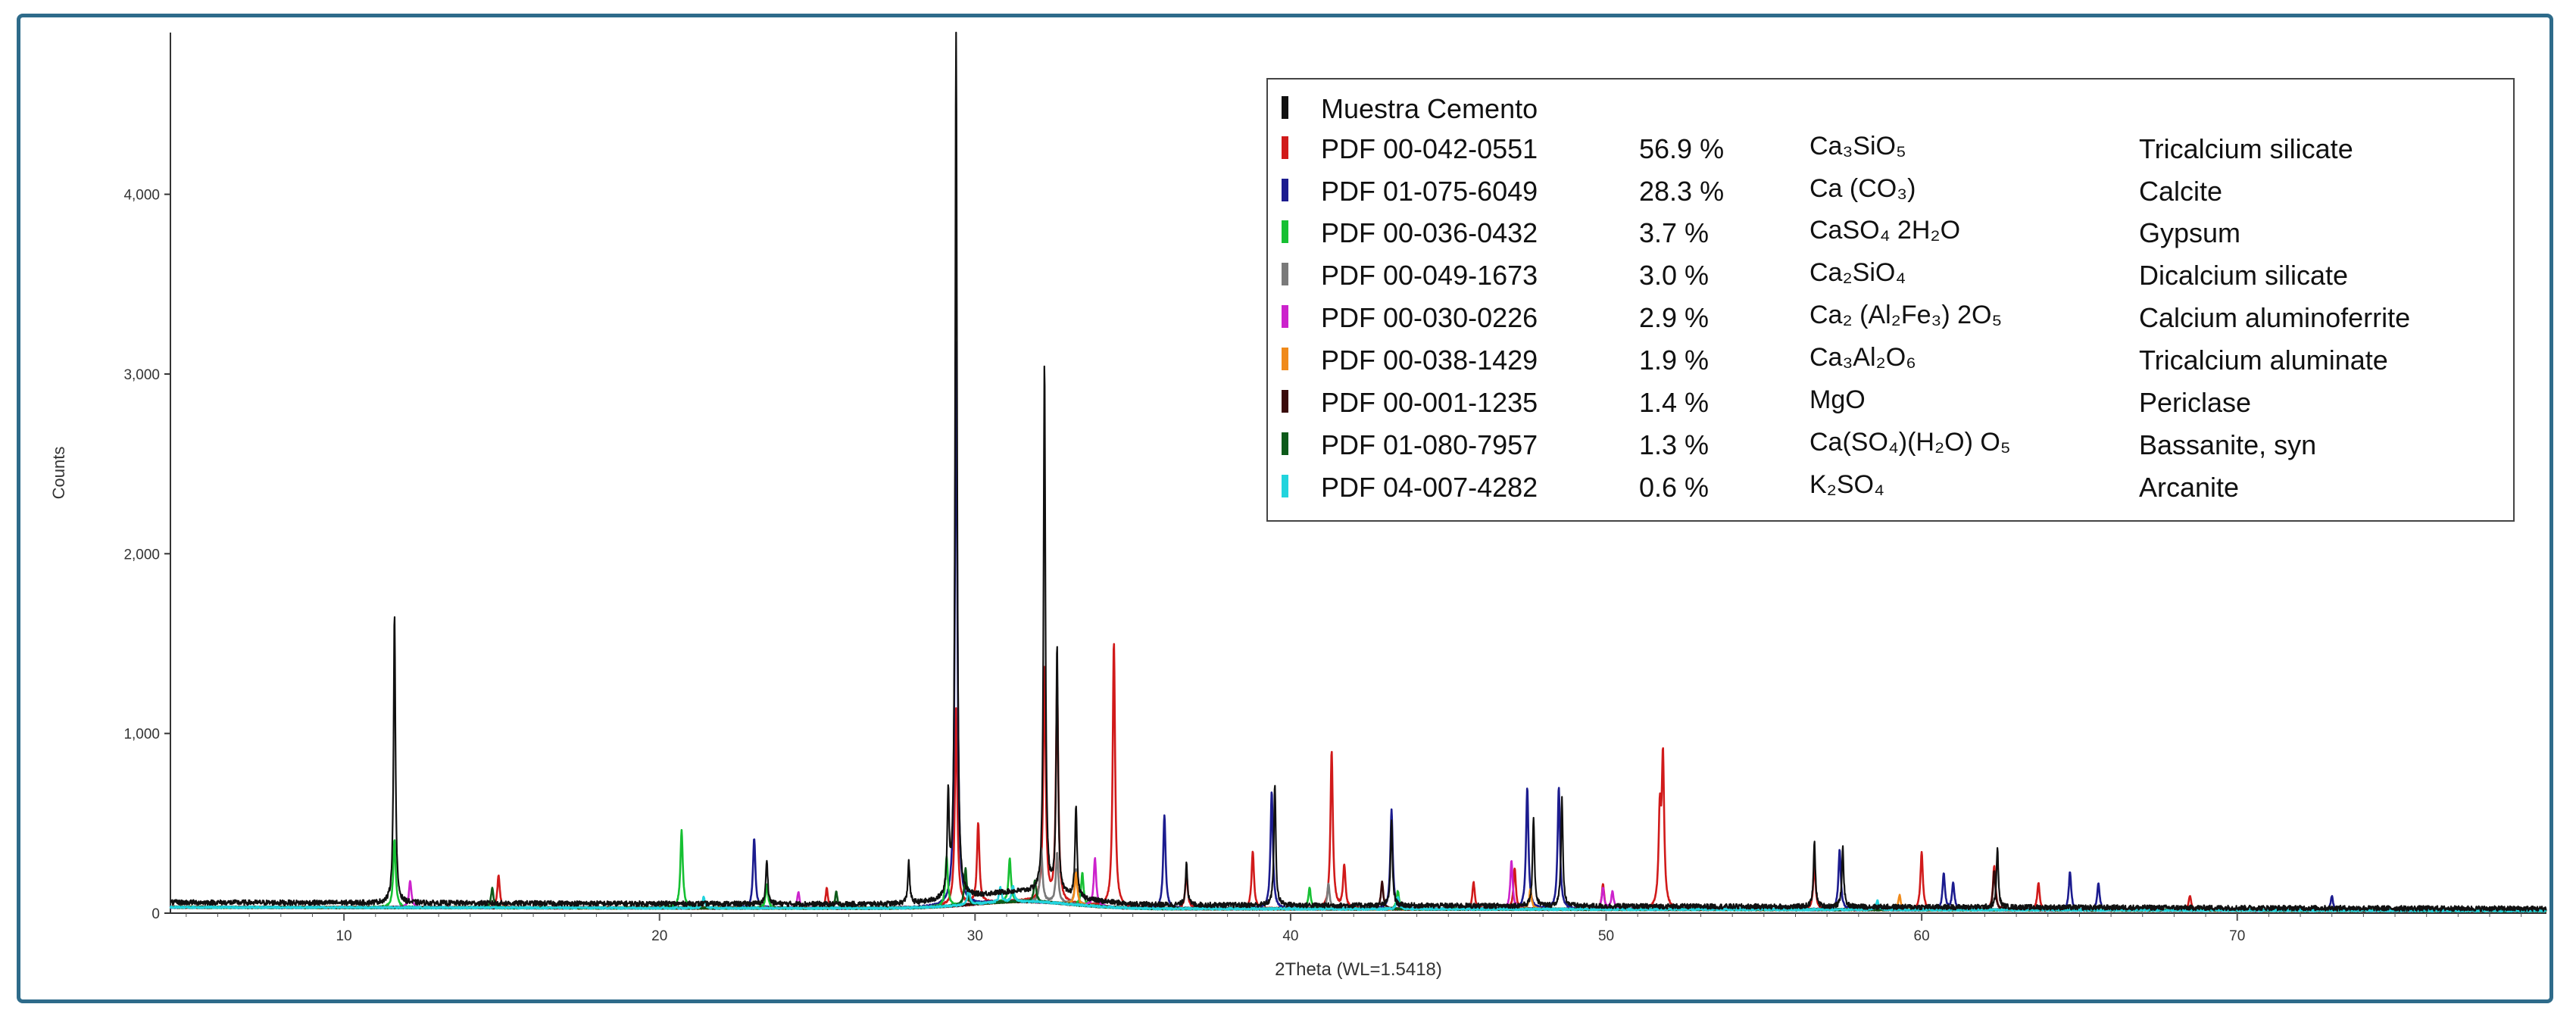 The height and width of the screenshot is (1029, 2576). I want to click on y-tick-label: 2,000, so click(141, 555).